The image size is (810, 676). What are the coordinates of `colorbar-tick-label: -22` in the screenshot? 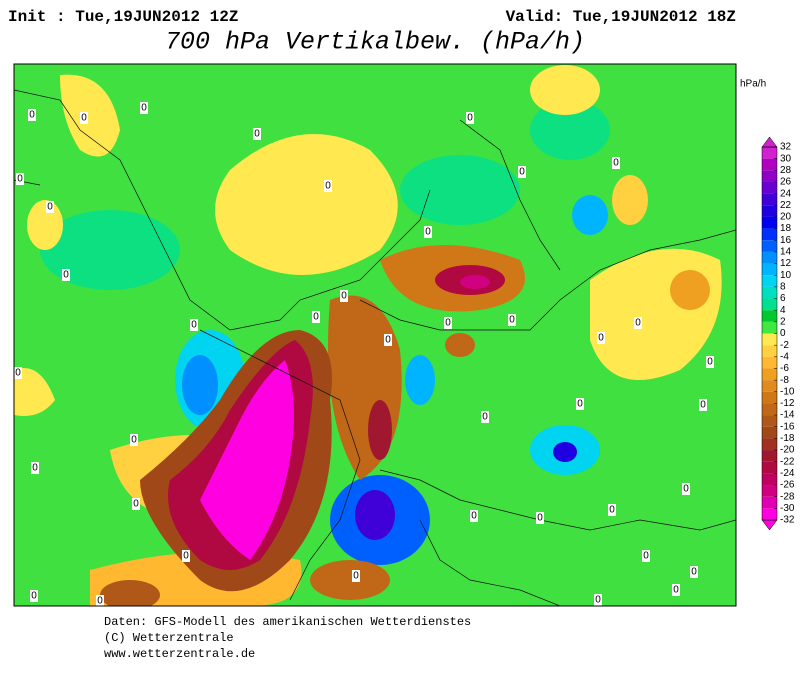 It's located at (787, 461).